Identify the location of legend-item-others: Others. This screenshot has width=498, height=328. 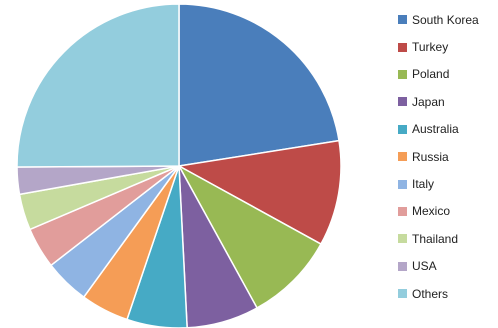
(448, 293).